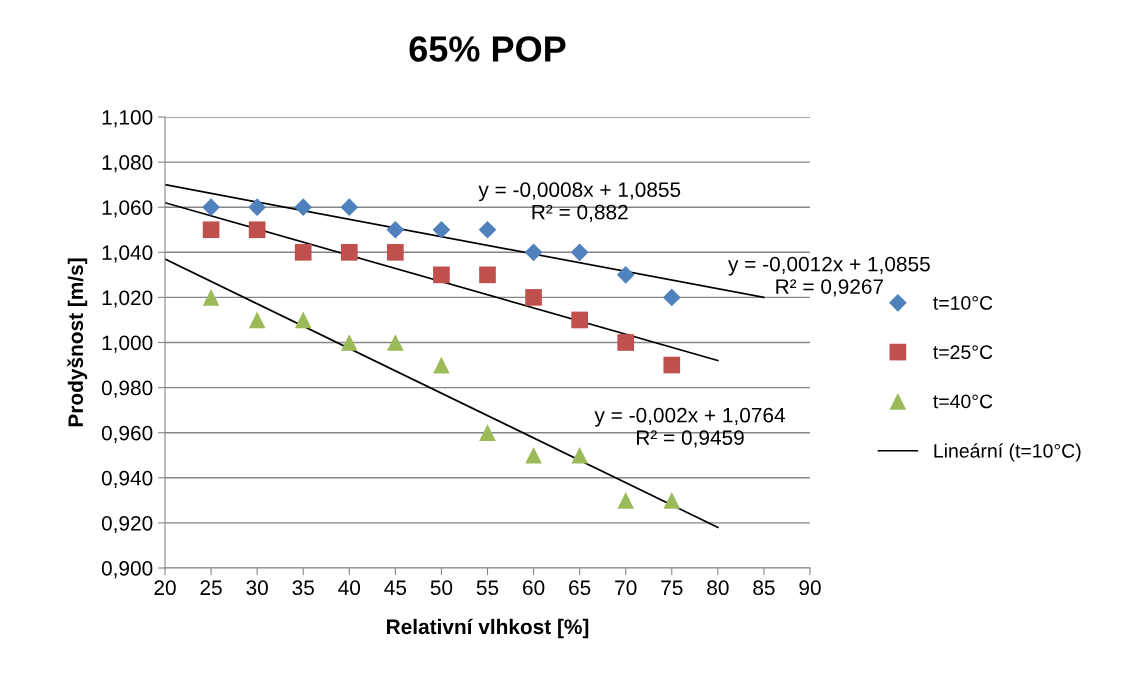 The image size is (1131, 691). Describe the element at coordinates (963, 401) in the screenshot. I see `legend-label: t=40°C` at that location.